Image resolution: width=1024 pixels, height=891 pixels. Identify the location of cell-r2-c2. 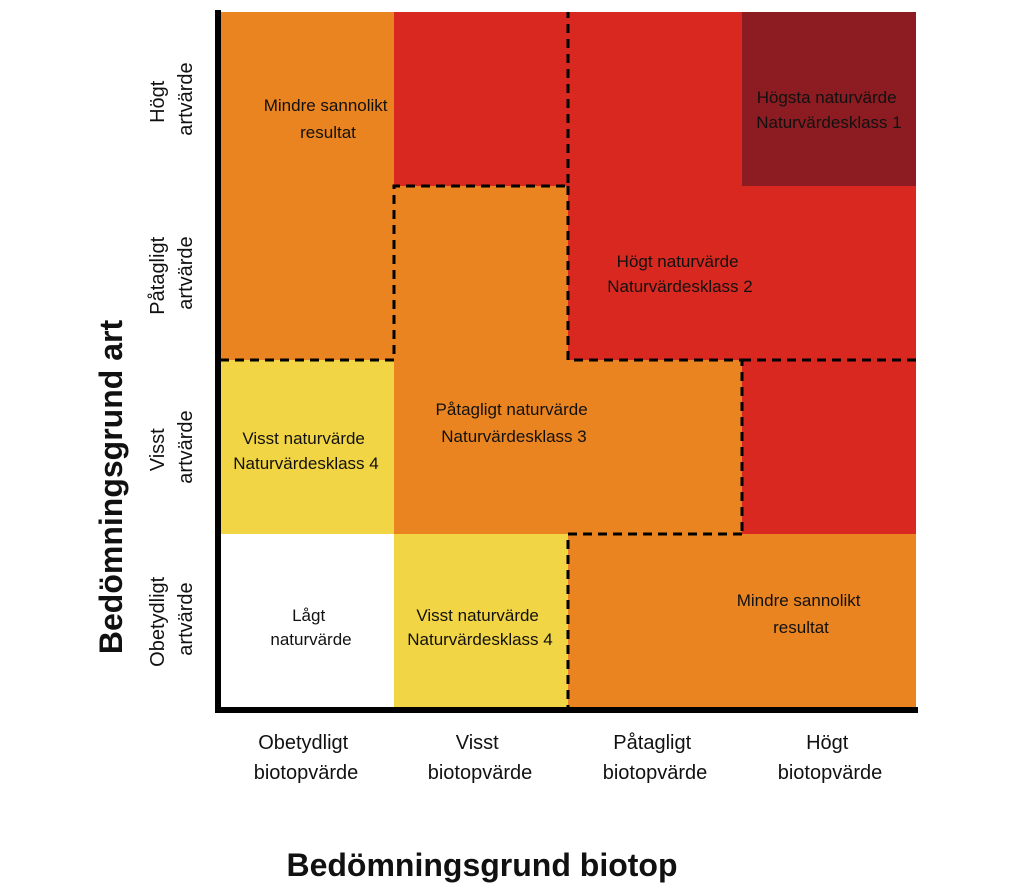
(655, 447).